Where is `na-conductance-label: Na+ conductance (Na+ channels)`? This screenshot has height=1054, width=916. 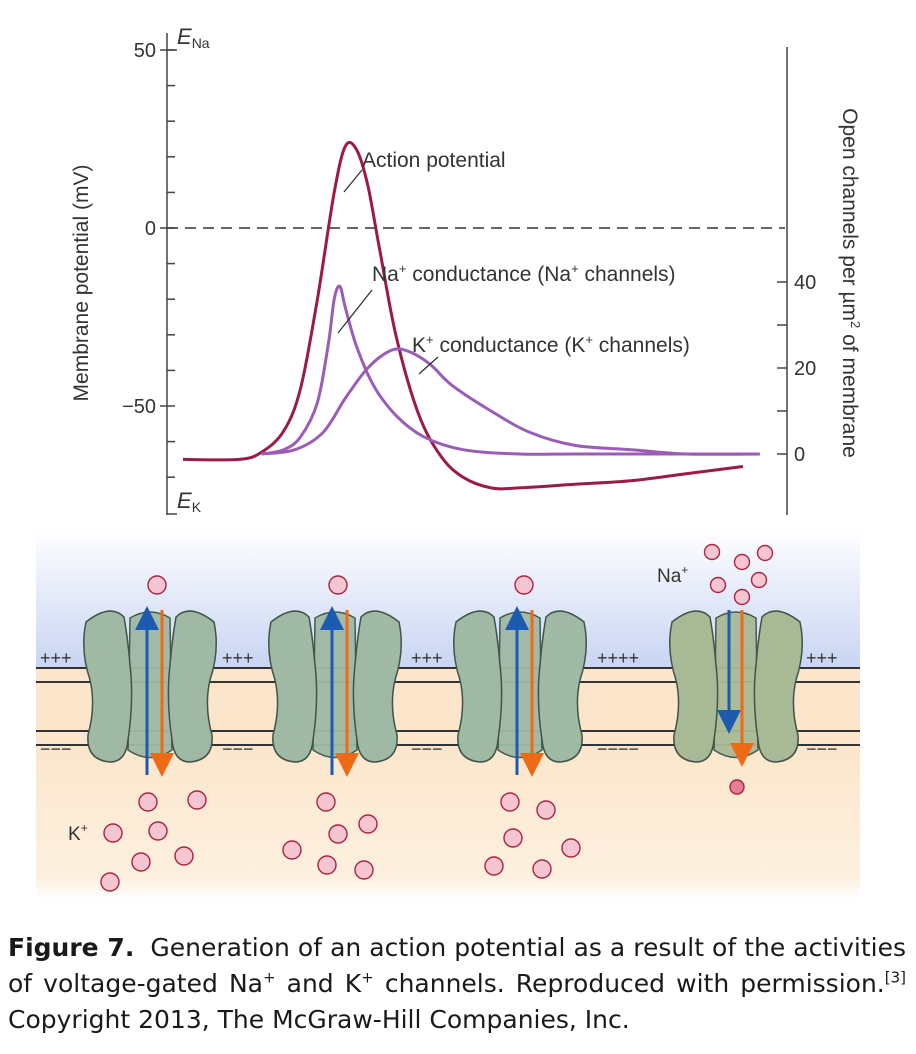
na-conductance-label: Na+ conductance (Na+ channels) is located at coordinates (524, 273).